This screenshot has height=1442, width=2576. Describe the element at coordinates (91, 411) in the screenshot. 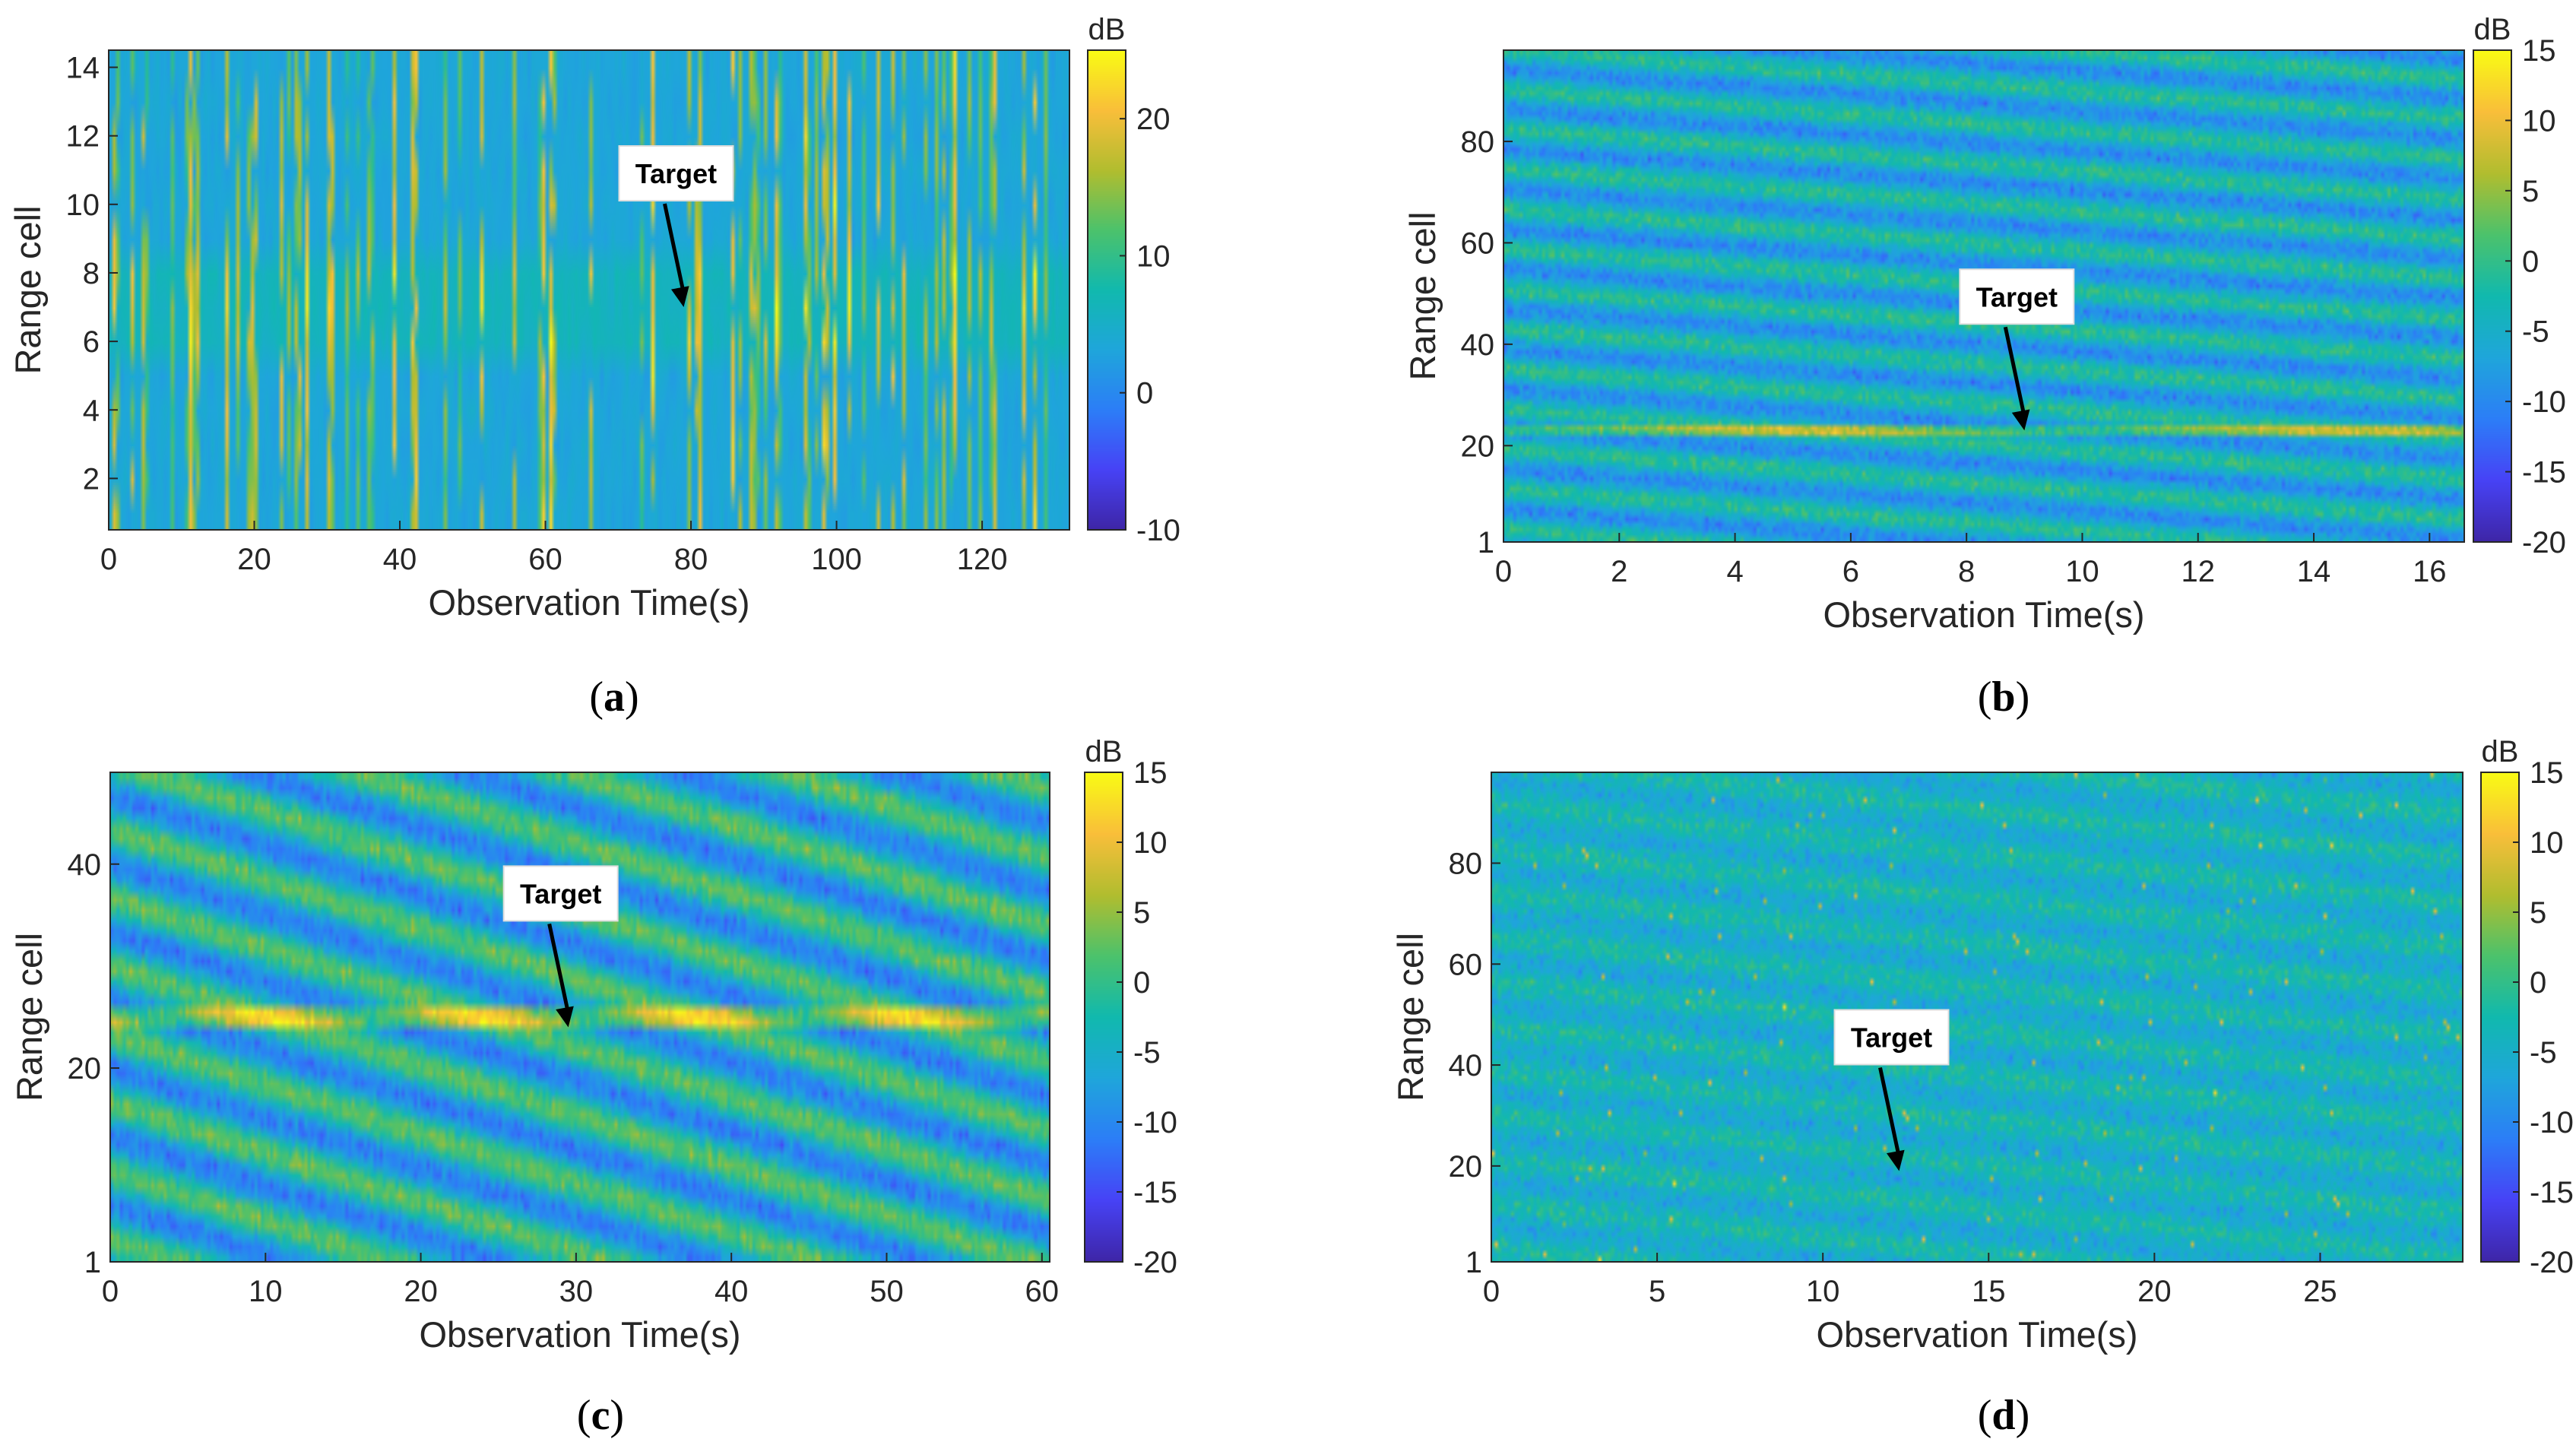

I see `y-tick-label: 4` at that location.